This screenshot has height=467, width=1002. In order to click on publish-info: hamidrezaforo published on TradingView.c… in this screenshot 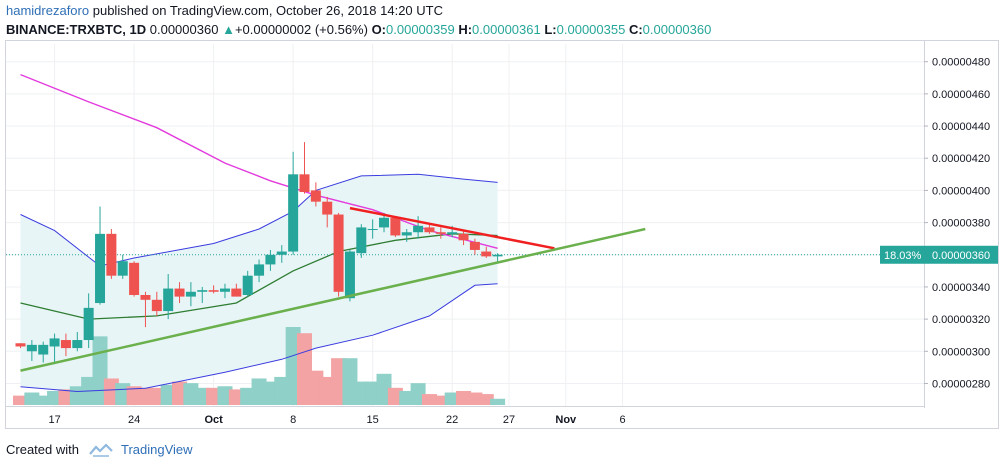, I will do `click(224, 11)`.